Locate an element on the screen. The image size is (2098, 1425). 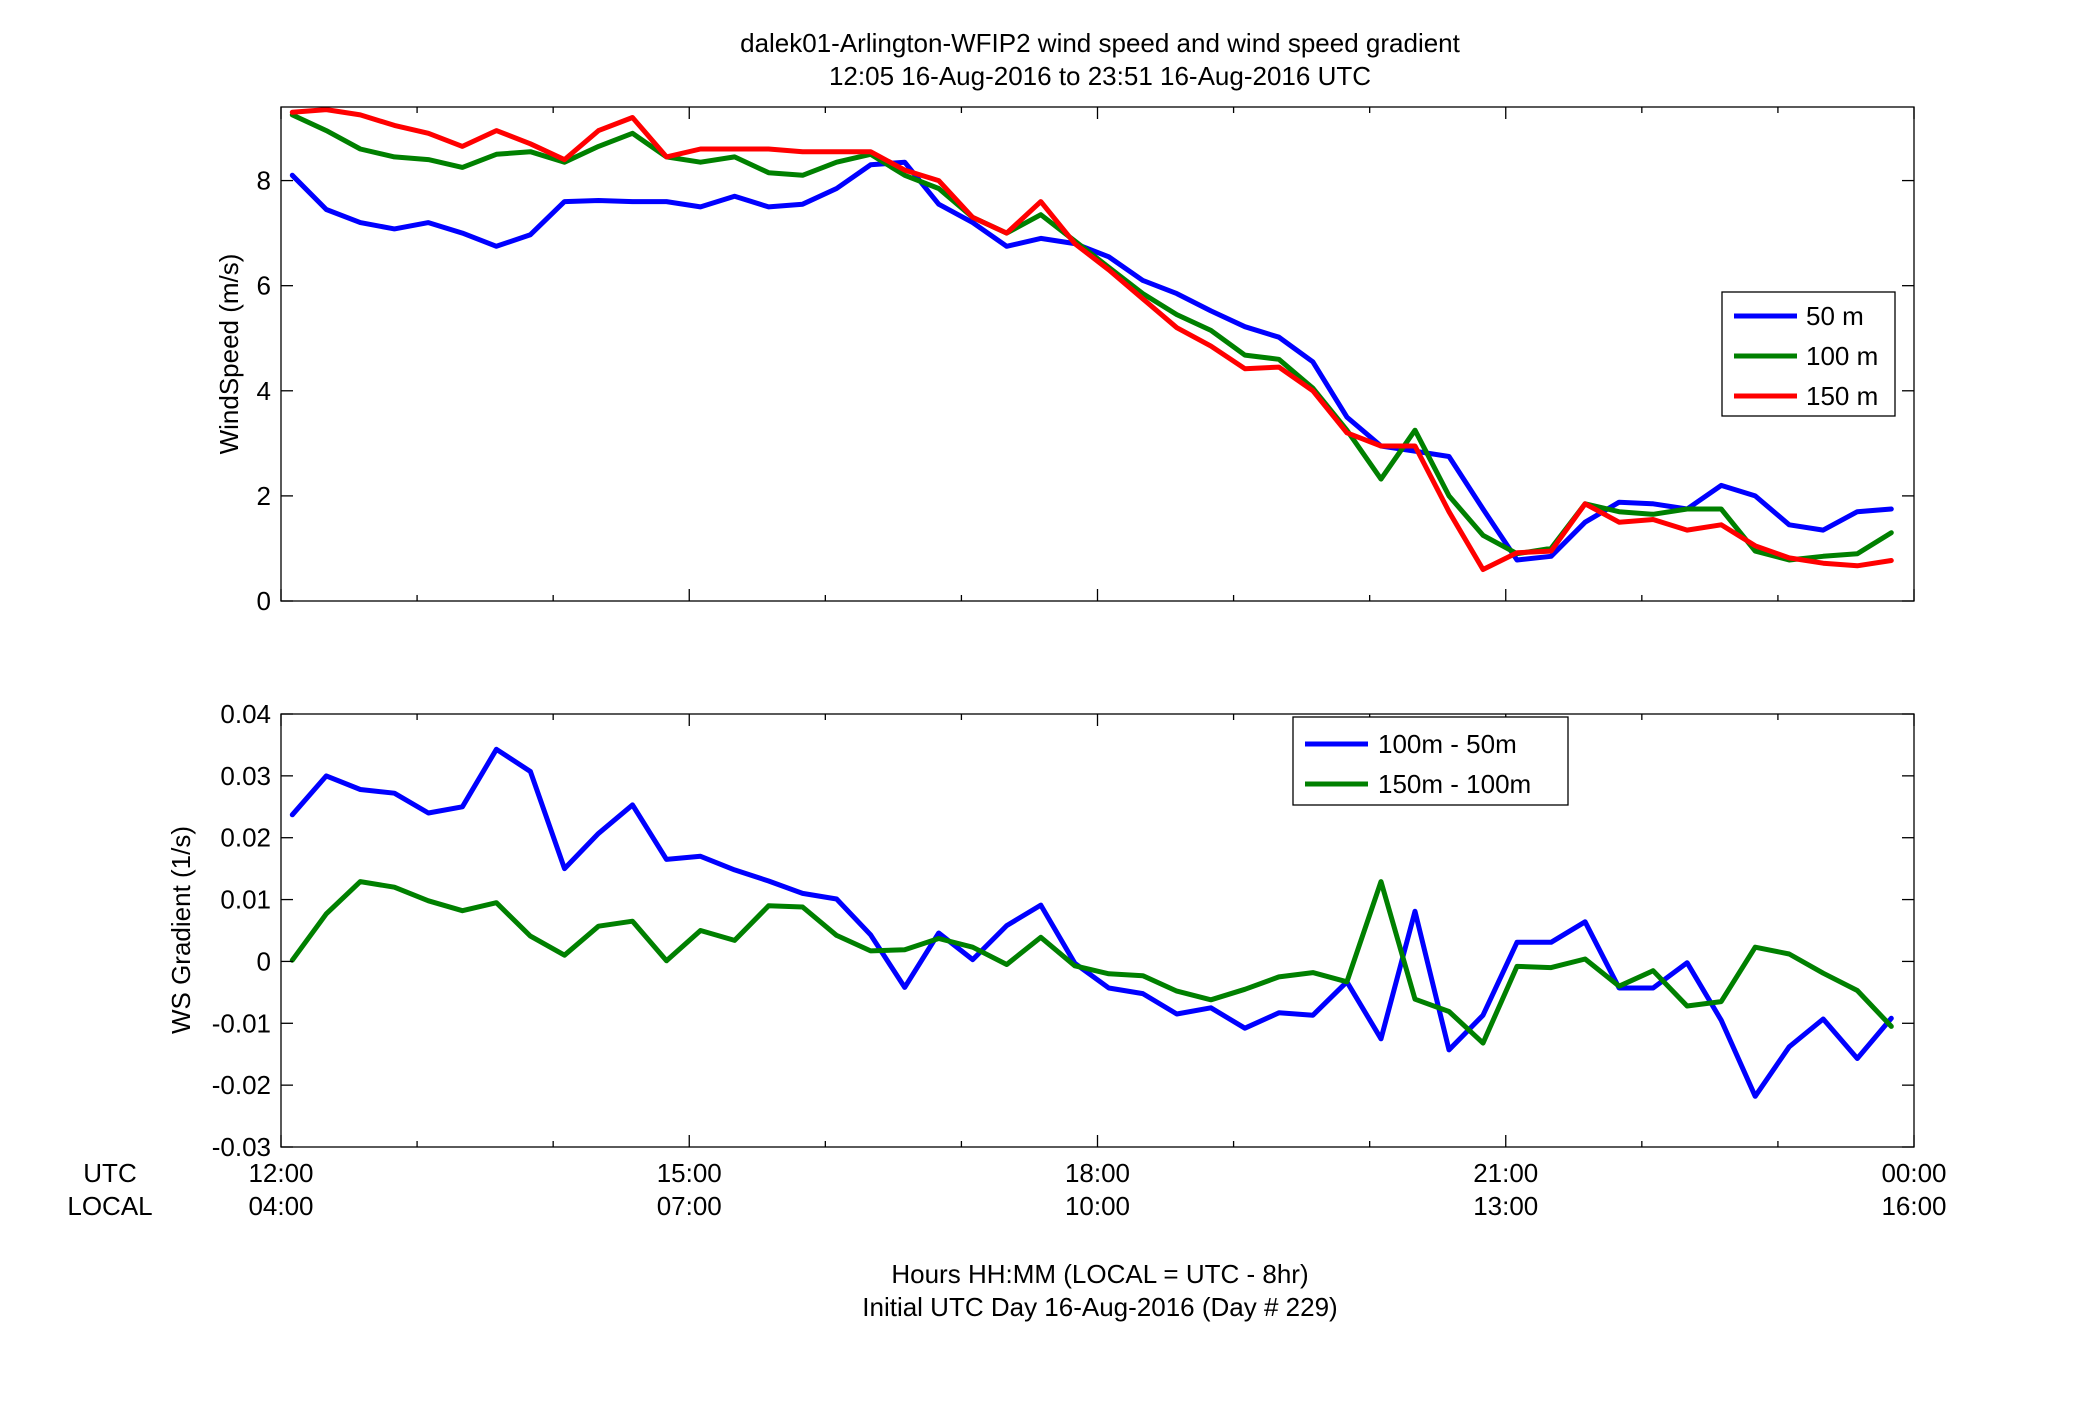
x-axis-label-line1: Hours HH:MM (LOCAL = UTC - 8hr) is located at coordinates (1099, 1274).